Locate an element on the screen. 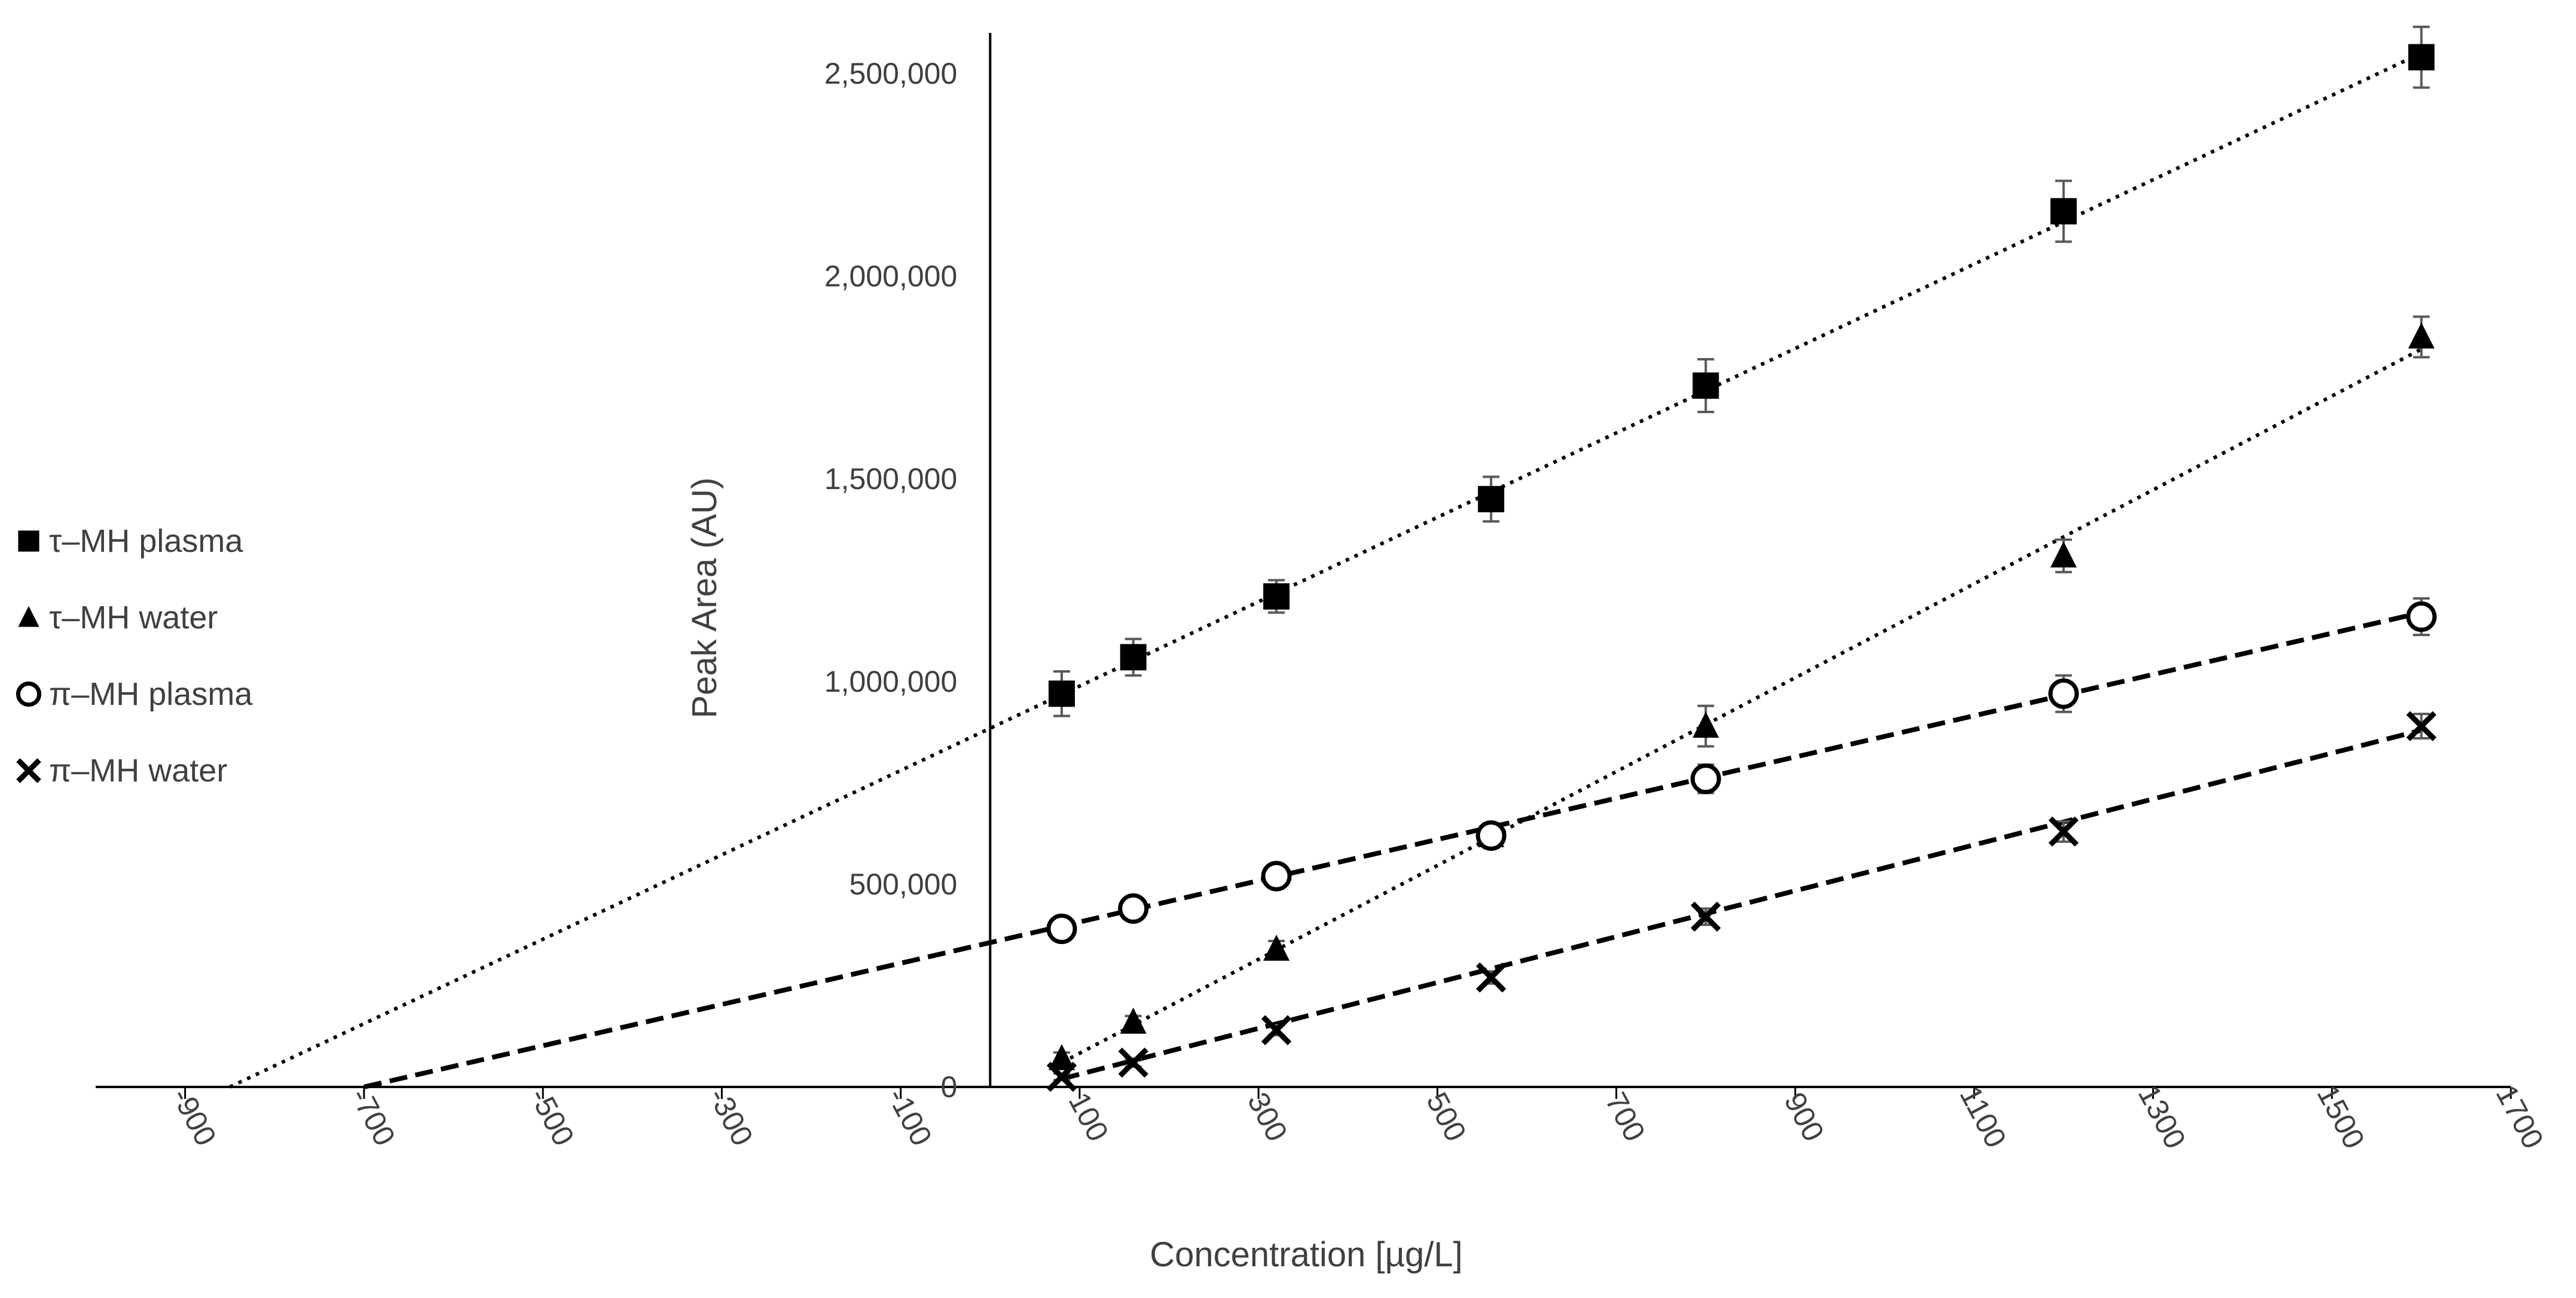  y-tick-label: 500,000 is located at coordinates (904, 884).